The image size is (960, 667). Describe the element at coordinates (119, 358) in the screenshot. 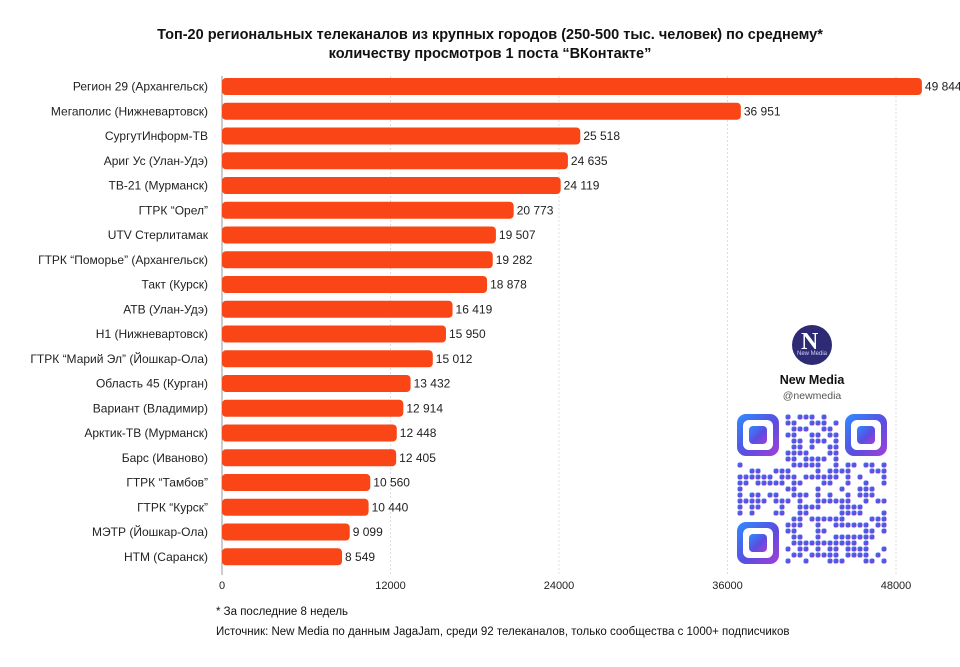

I see `category-label: ГТРК “Марий Эл” (Йошкар-Ола)` at that location.